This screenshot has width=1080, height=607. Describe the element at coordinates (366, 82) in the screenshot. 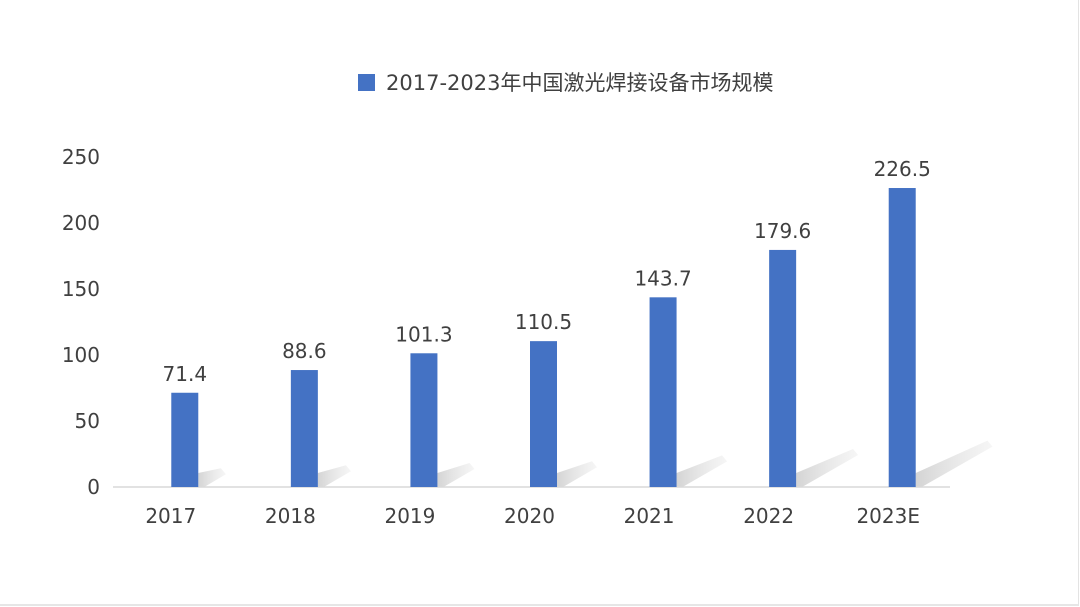

I see `legend-swatch` at that location.